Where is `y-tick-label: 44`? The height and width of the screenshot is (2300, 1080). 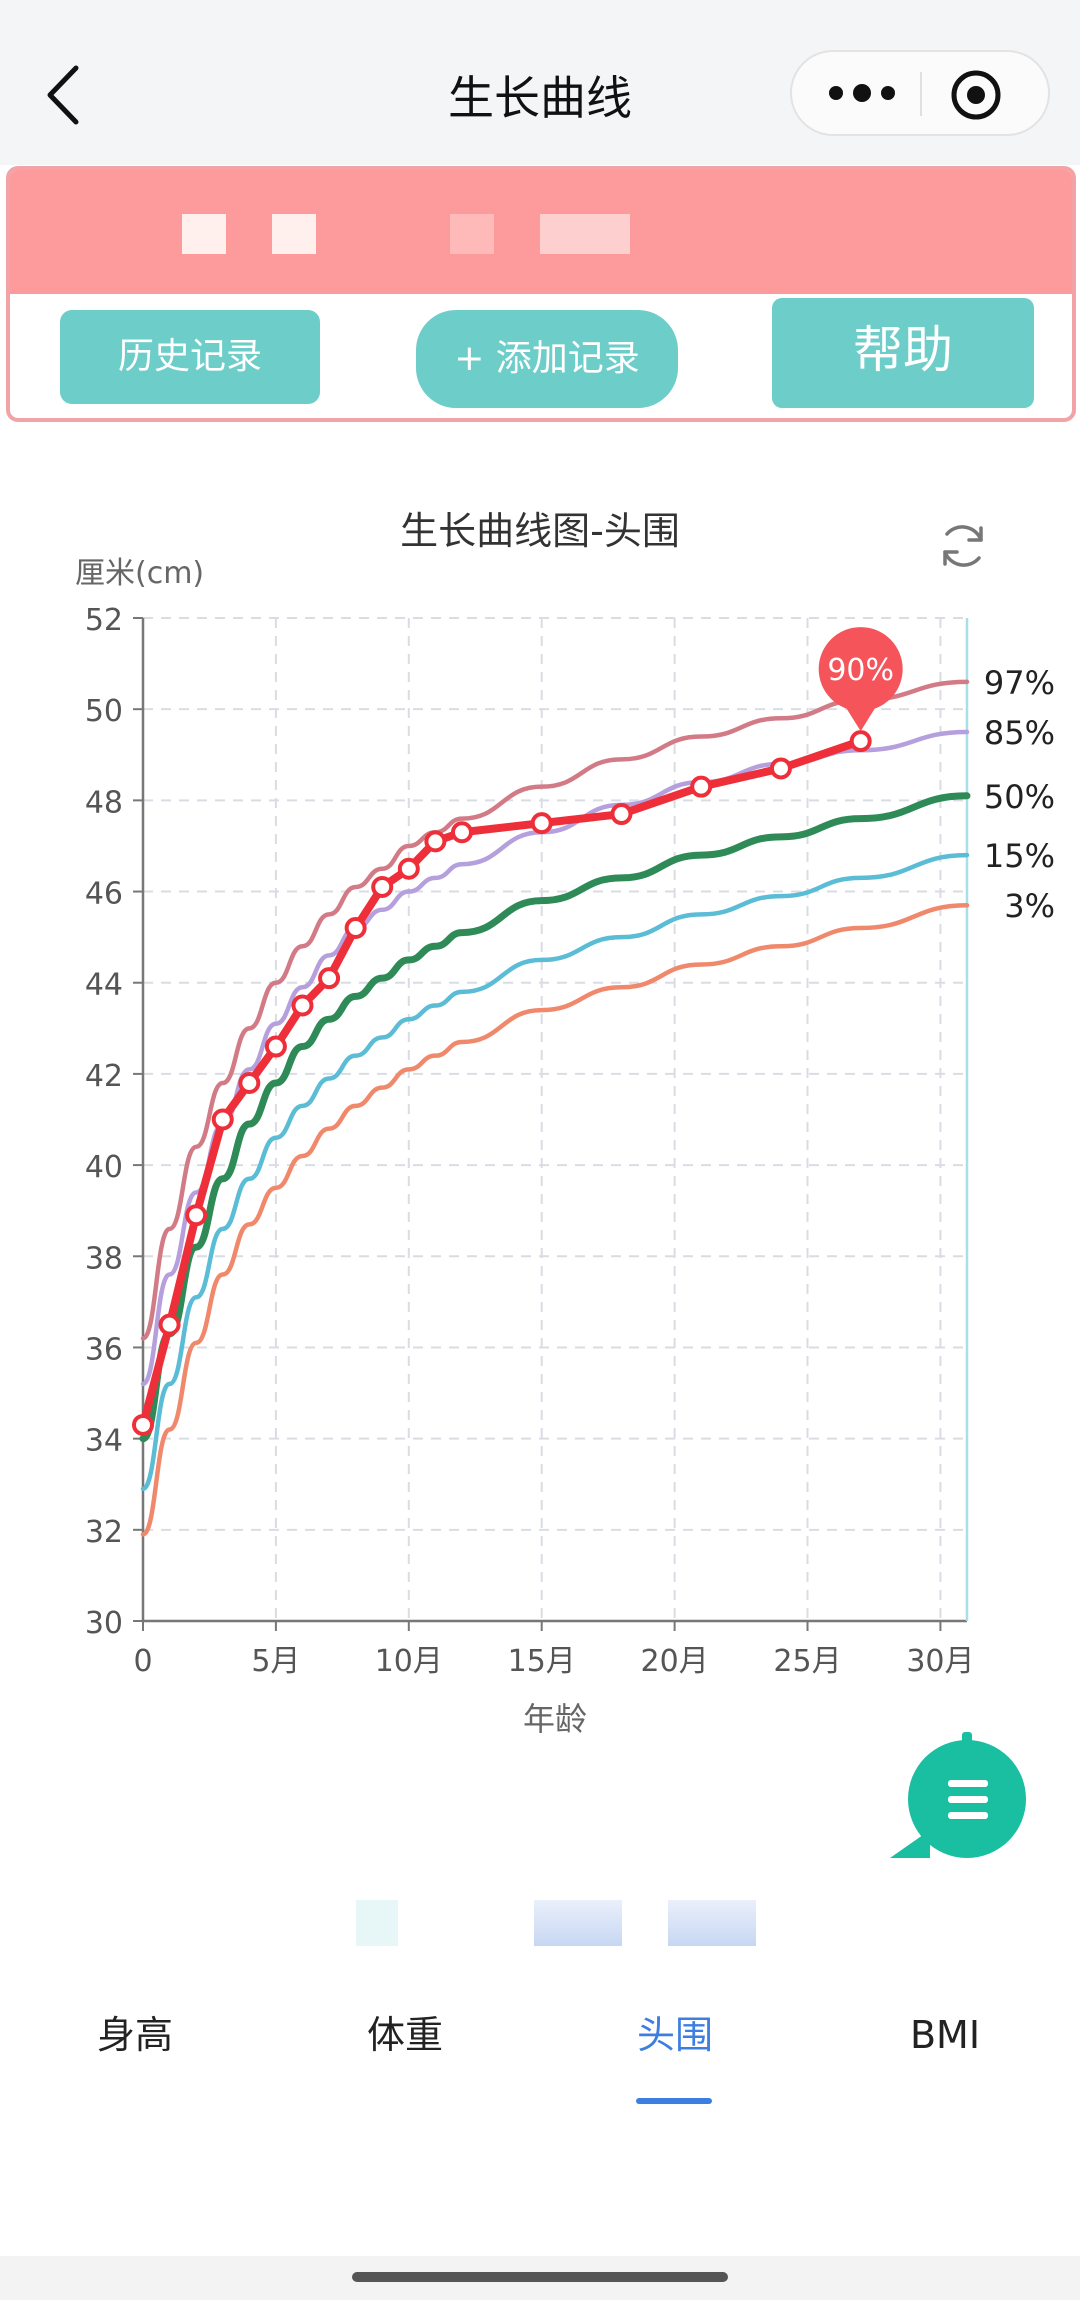
y-tick-label: 44 is located at coordinates (104, 985).